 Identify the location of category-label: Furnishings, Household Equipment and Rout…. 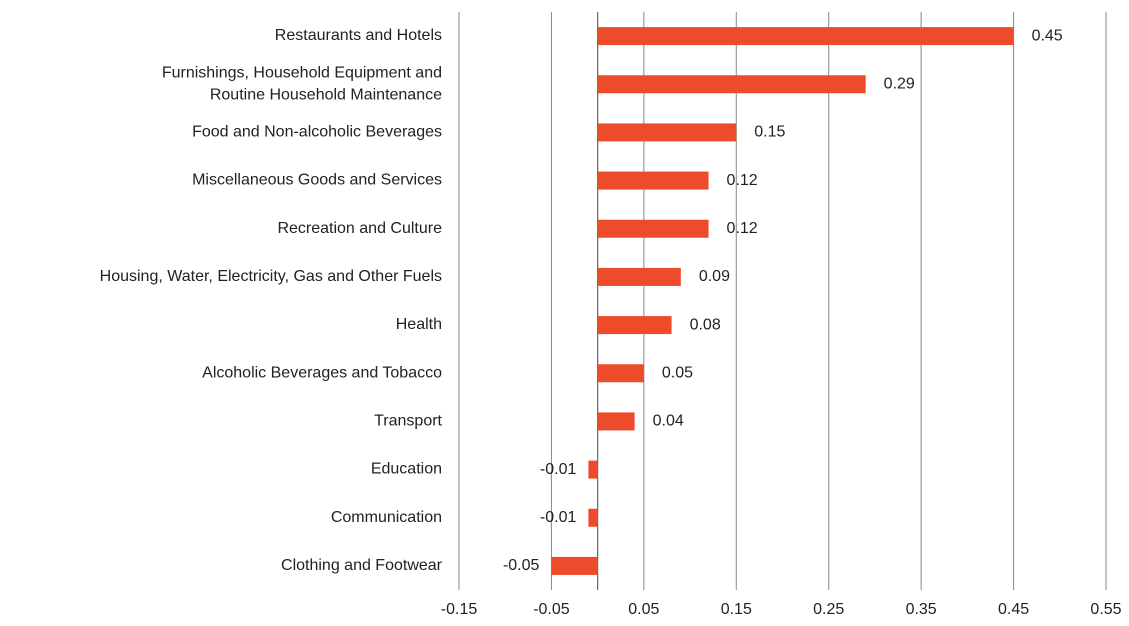
(302, 83).